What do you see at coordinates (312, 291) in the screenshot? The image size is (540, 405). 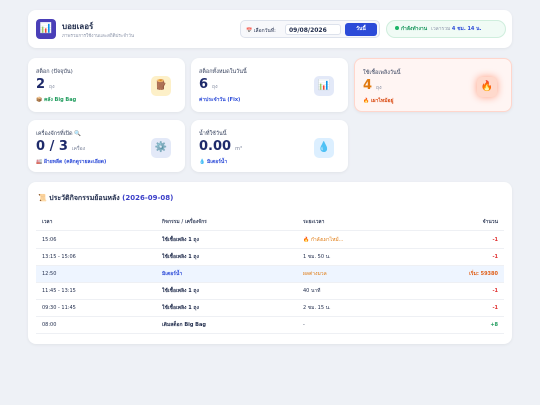 I see `cell: 40 นาที` at bounding box center [312, 291].